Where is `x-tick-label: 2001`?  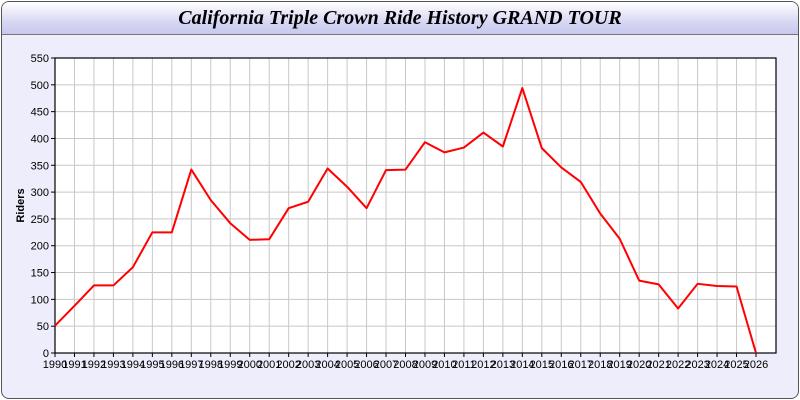
x-tick-label: 2001 is located at coordinates (269, 365).